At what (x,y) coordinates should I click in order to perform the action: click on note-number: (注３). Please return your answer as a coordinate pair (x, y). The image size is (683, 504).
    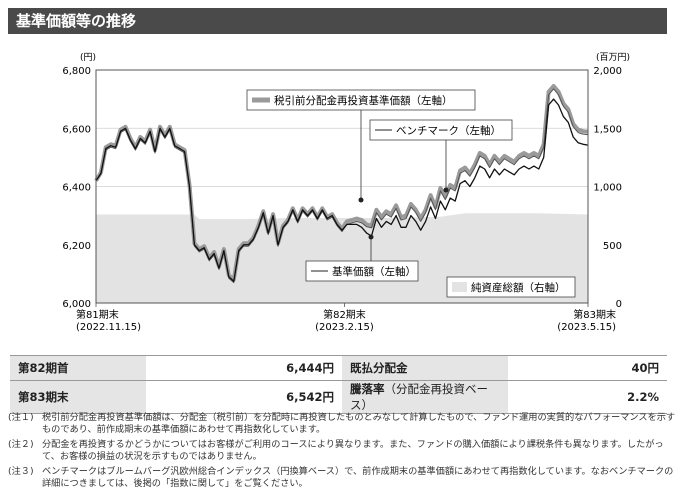
    Looking at the image, I should click on (21, 471).